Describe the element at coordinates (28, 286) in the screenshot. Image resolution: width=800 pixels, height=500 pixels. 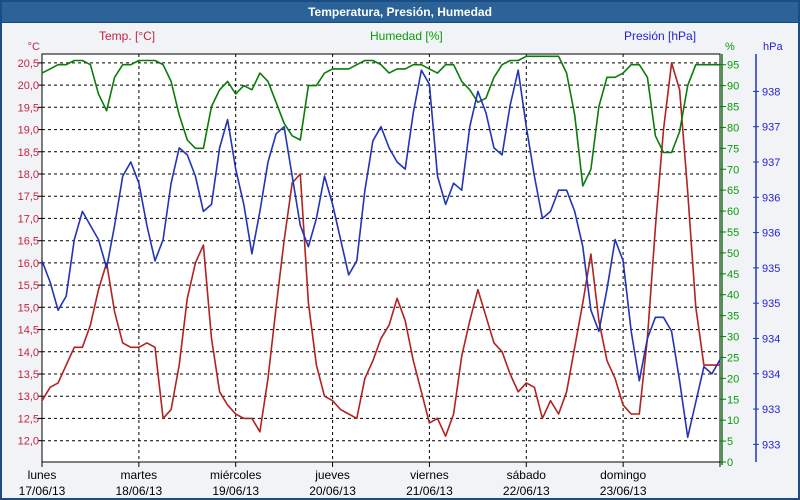
I see `temp-tick-label: 15,5` at that location.